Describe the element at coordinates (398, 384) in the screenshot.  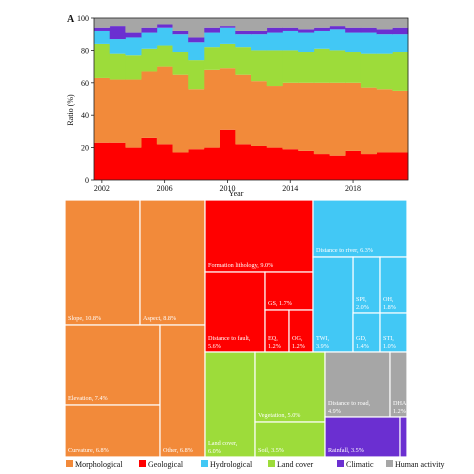
I see `treemap-cell: DHA, 1.2%` at that location.